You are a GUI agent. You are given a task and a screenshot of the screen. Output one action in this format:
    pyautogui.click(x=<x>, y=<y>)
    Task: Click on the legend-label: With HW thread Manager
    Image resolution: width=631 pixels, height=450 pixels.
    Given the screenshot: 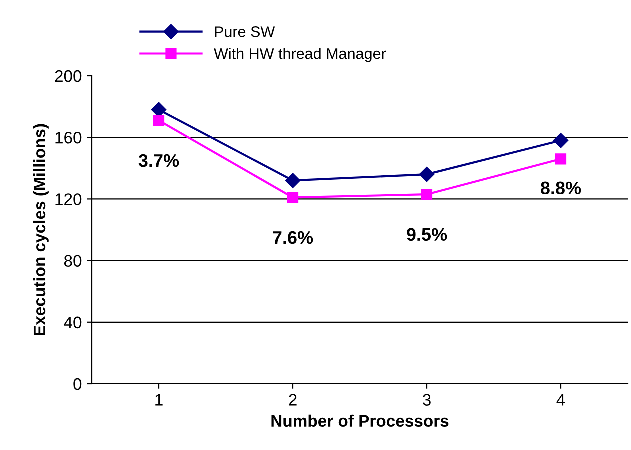 What is the action you would take?
    pyautogui.click(x=300, y=55)
    